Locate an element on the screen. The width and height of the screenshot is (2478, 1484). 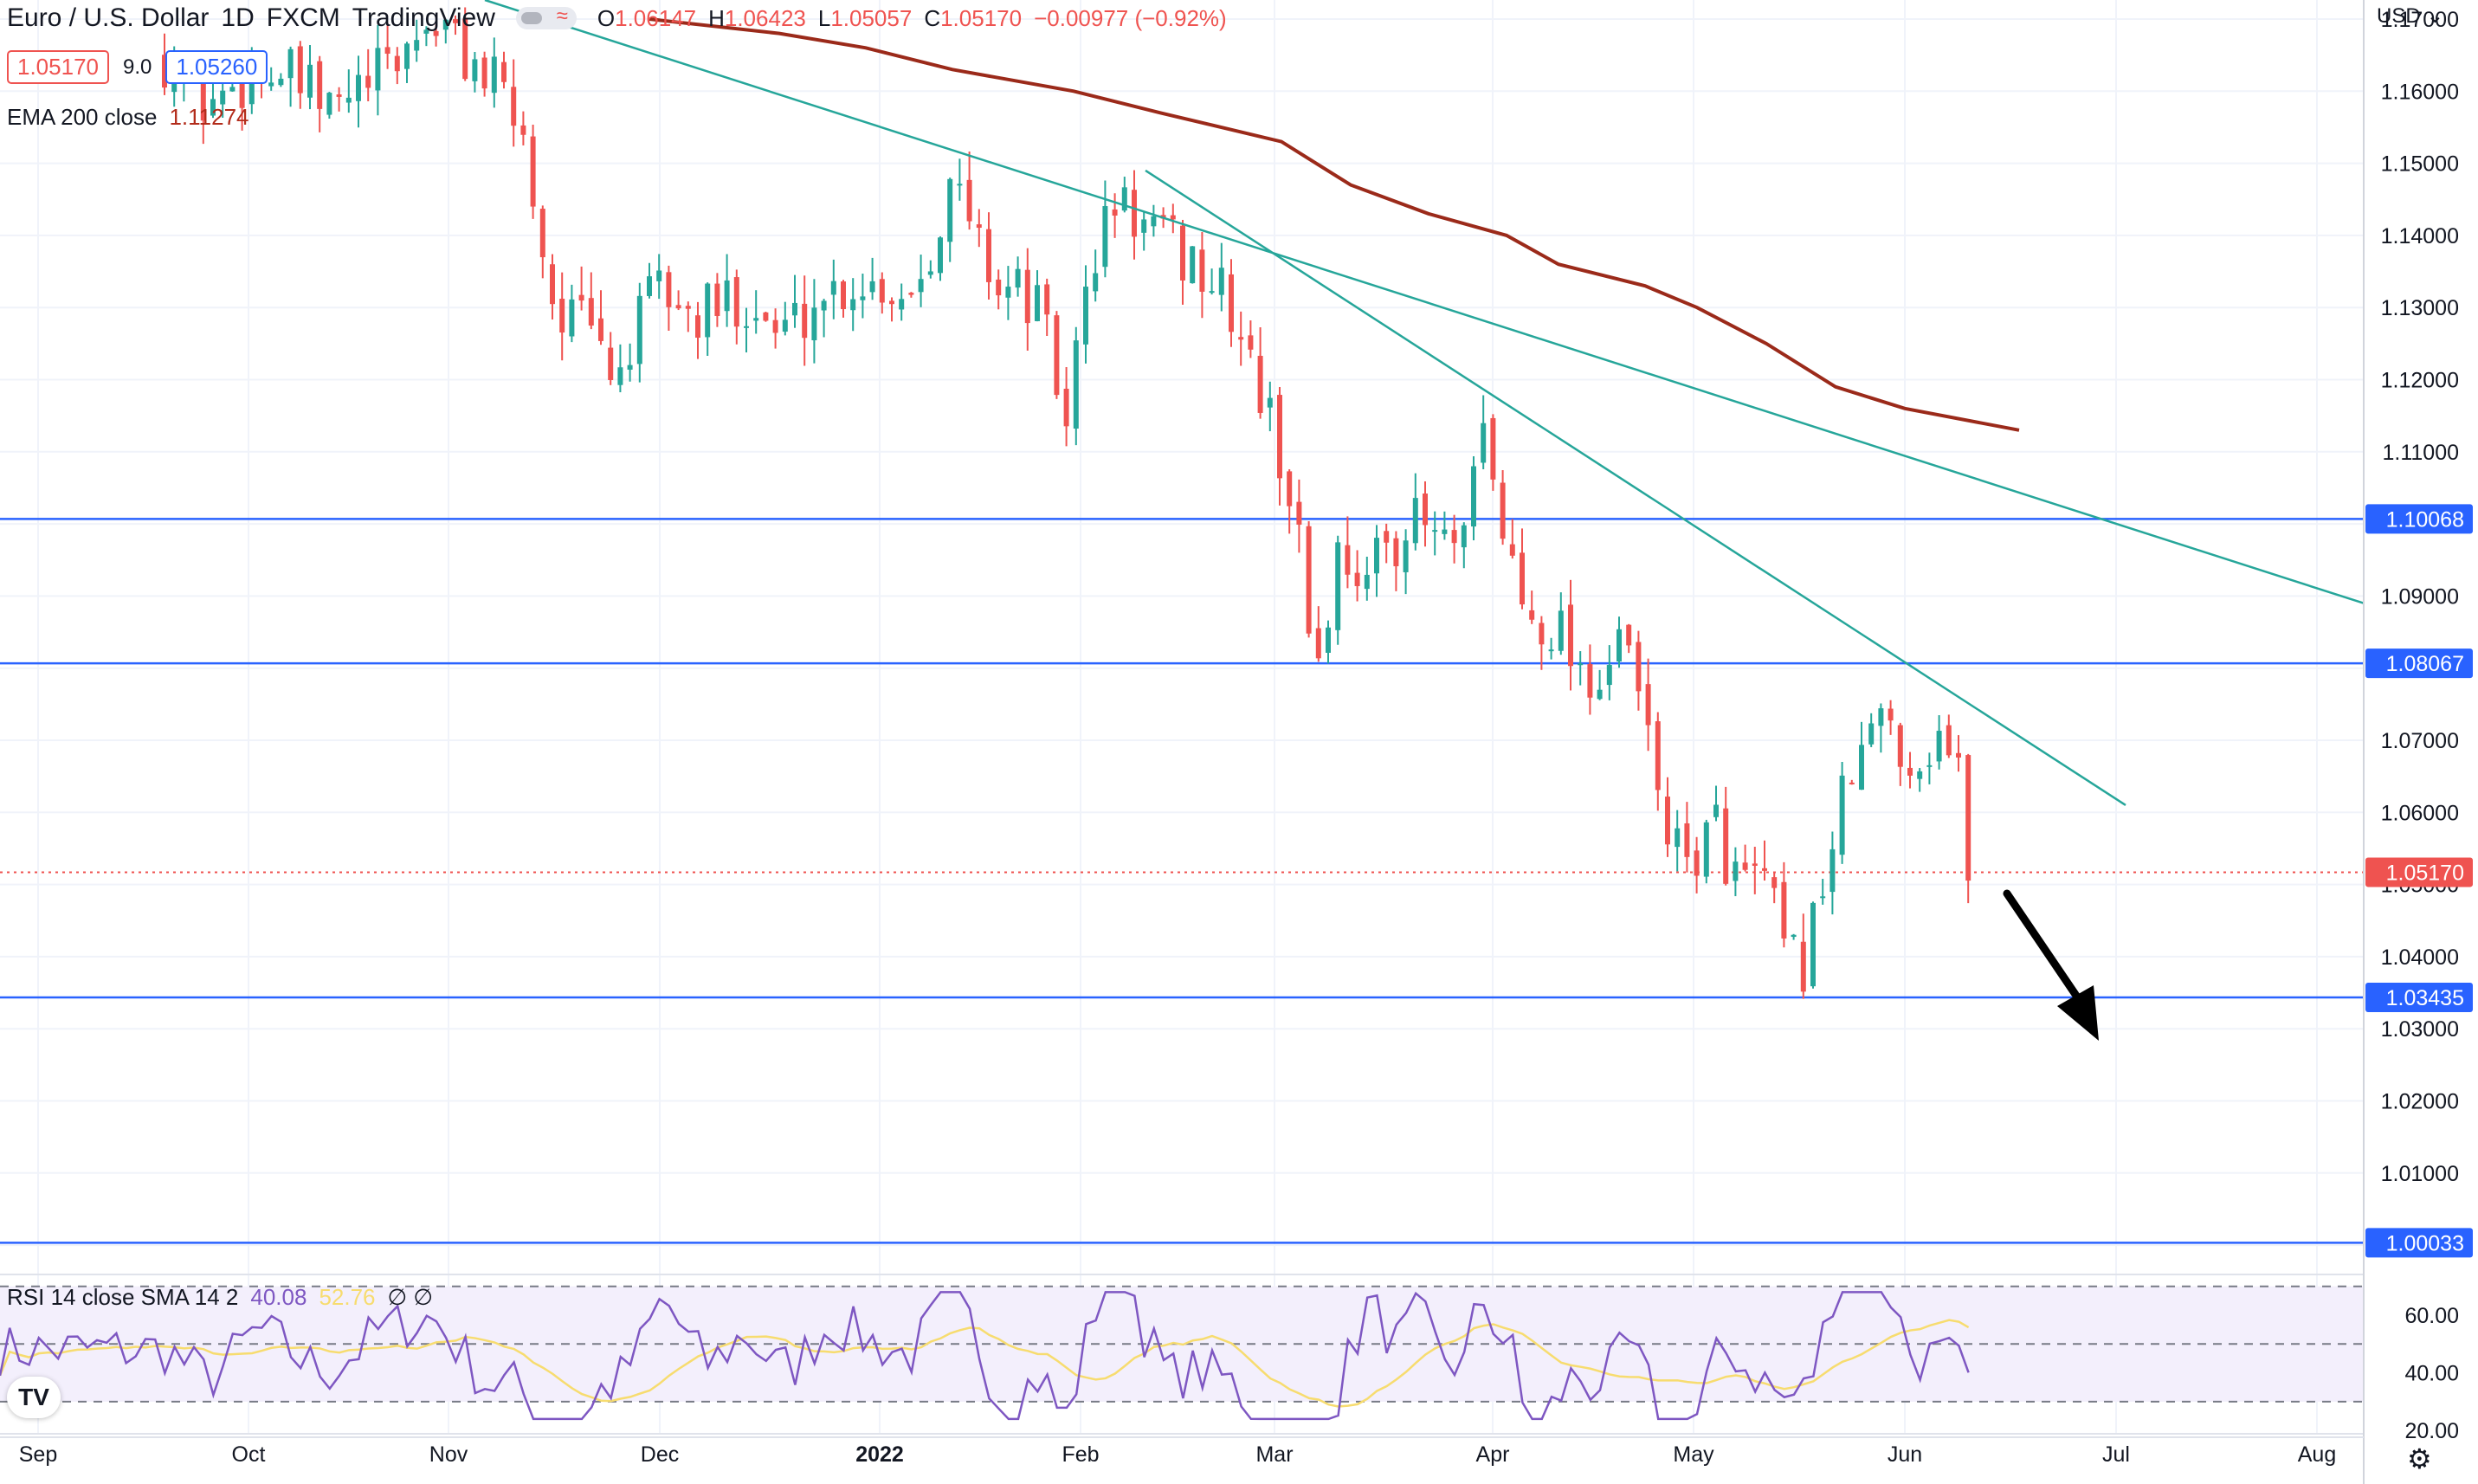
sell-button: 1.05170 is located at coordinates (58, 67).